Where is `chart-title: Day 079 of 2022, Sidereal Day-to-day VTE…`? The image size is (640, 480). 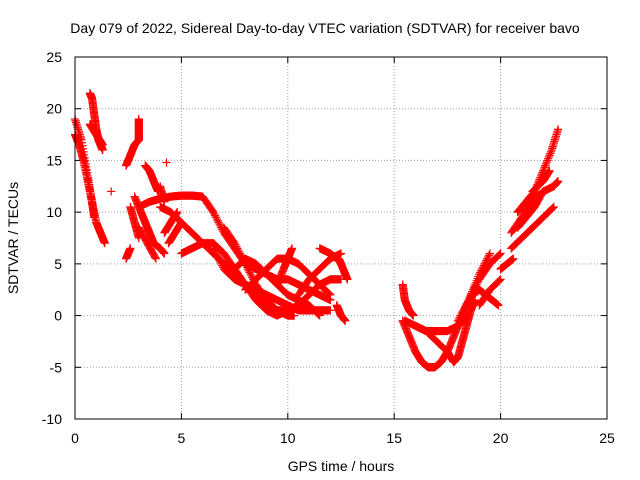
chart-title: Day 079 of 2022, Sidereal Day-to-day VTE… is located at coordinates (325, 28).